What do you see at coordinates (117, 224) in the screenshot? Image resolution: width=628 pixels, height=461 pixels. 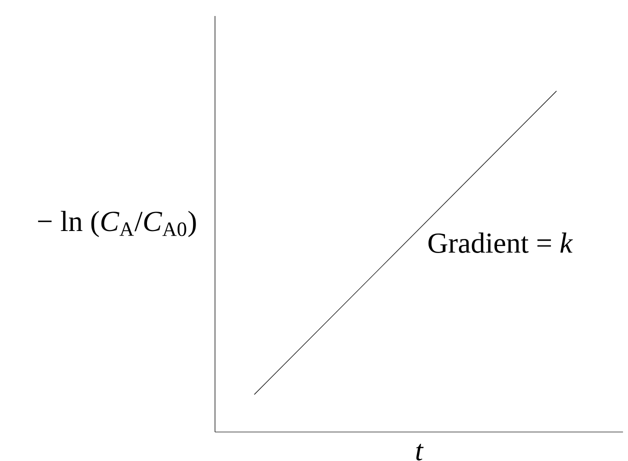 I see `y-axis-title: − ln (C$_{A}$/C$_{A0}$)` at bounding box center [117, 224].